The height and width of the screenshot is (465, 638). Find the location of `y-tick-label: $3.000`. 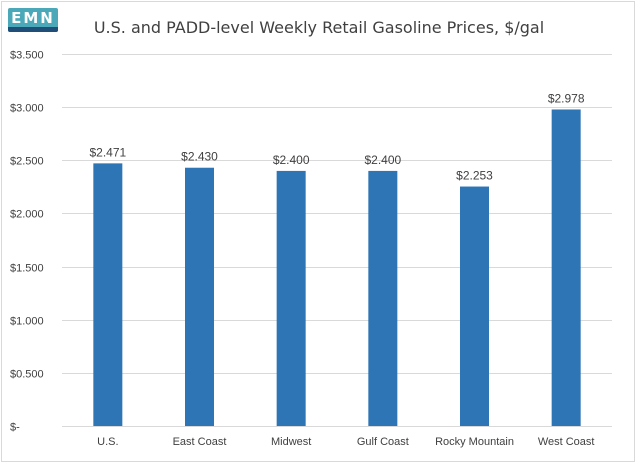

y-tick-label: $3.000 is located at coordinates (27, 109).